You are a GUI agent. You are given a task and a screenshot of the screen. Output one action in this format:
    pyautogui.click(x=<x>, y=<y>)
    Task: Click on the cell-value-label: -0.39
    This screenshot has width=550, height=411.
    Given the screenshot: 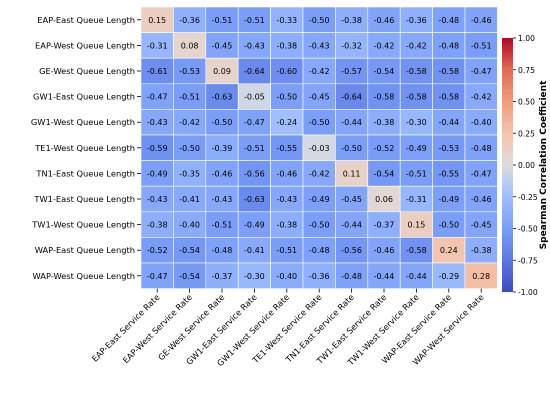 What is the action you would take?
    pyautogui.click(x=222, y=148)
    